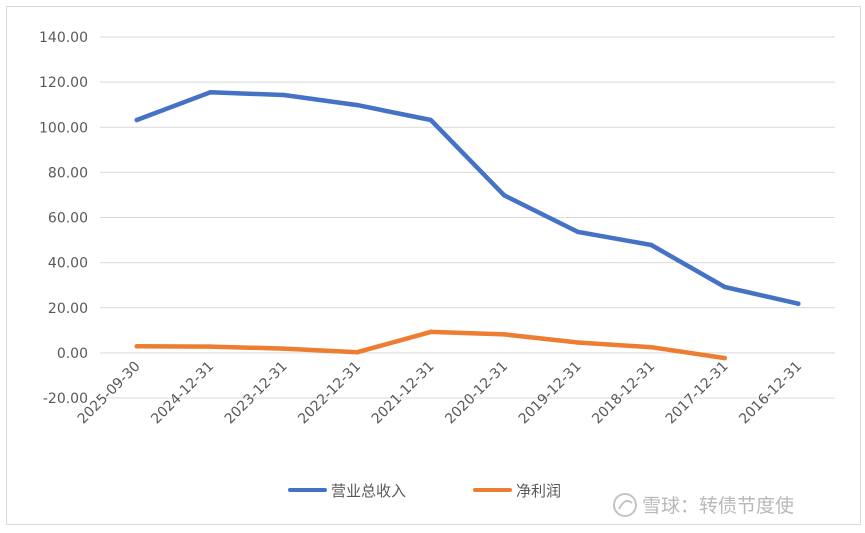 The width and height of the screenshot is (865, 533). Describe the element at coordinates (68, 309) in the screenshot. I see `y-tick-label: 20.00` at that location.